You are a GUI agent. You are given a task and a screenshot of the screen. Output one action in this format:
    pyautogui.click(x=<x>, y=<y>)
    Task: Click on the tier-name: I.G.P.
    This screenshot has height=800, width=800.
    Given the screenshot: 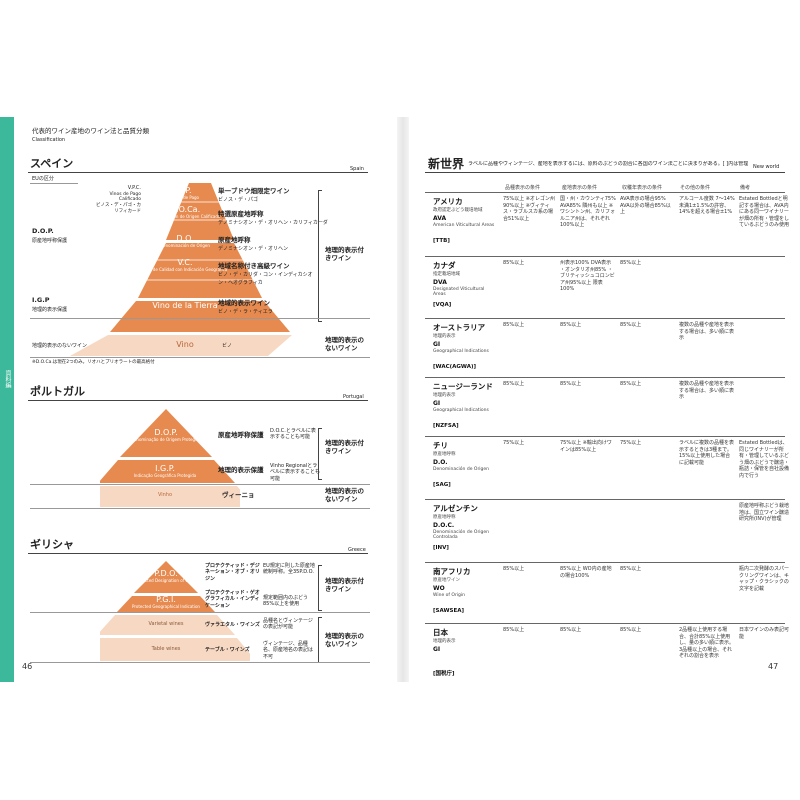 What is the action you would take?
    pyautogui.click(x=165, y=468)
    